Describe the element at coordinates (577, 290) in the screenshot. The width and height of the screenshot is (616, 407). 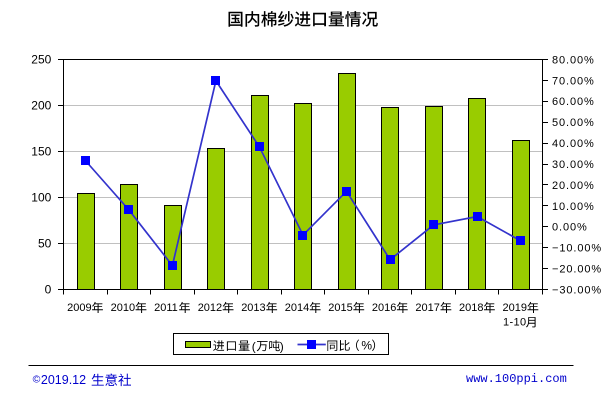
I see `svg-text: −30.00%` at that location.